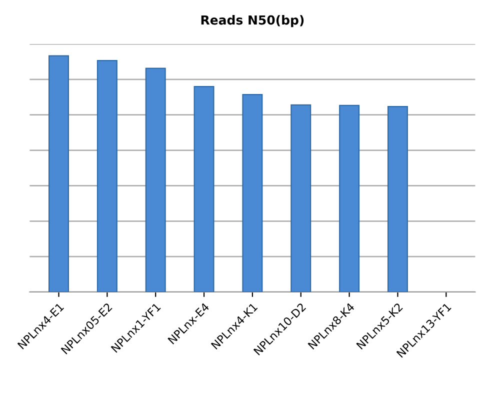 The height and width of the screenshot is (400, 495). I want to click on chart-title: Reads N50(bp), so click(252, 21).